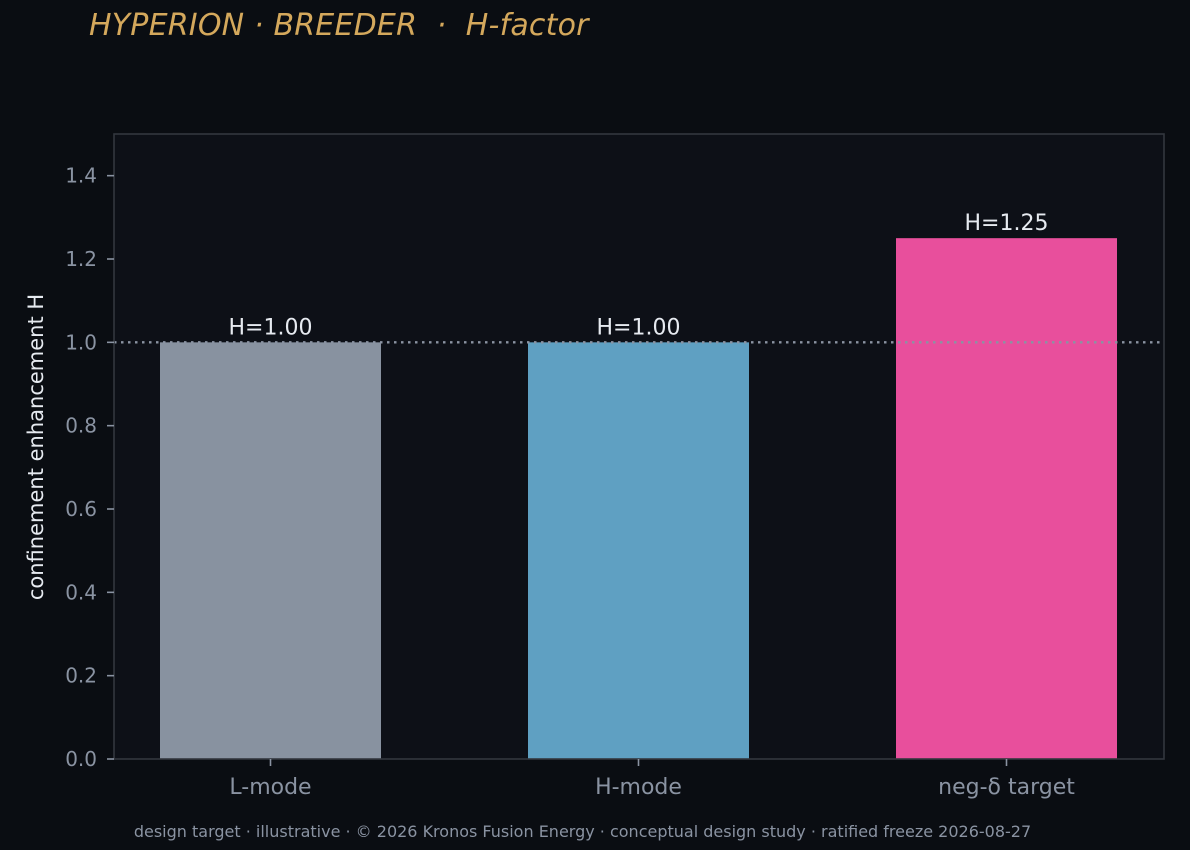 The image size is (1190, 850). I want to click on x-category-label-0: L-mode, so click(270, 787).